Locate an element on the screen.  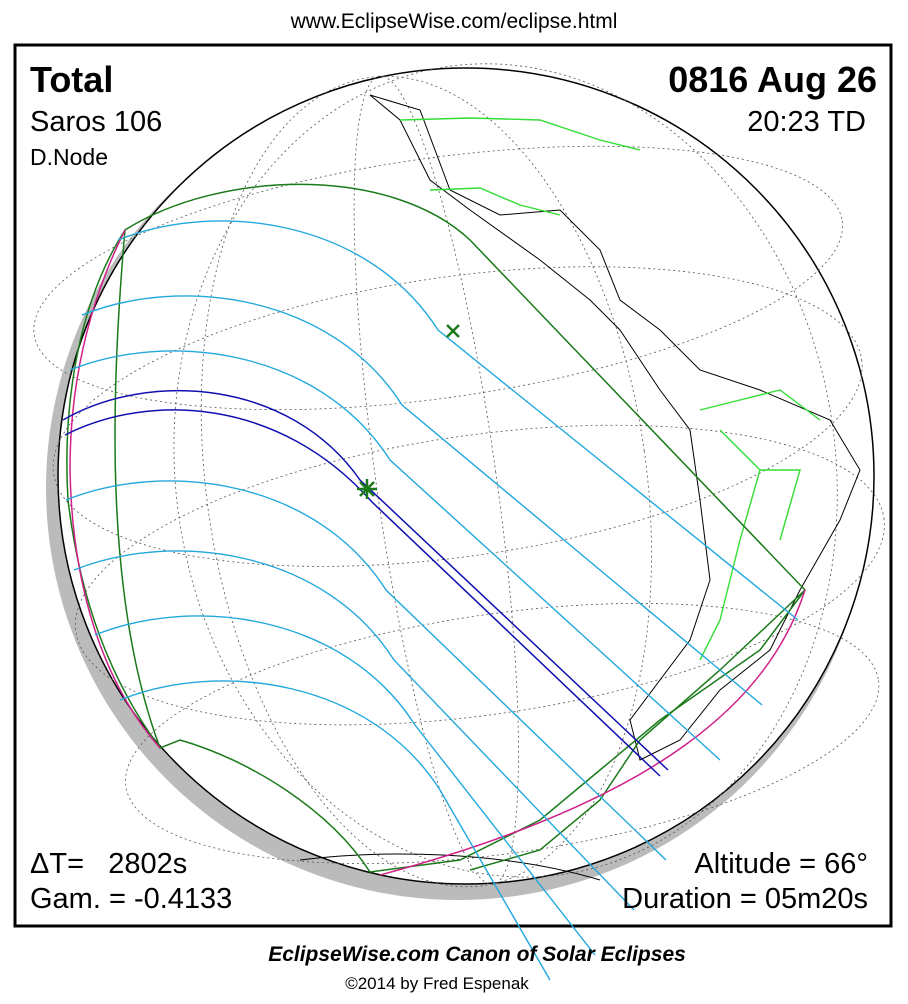
node: D.Node is located at coordinates (69, 157).